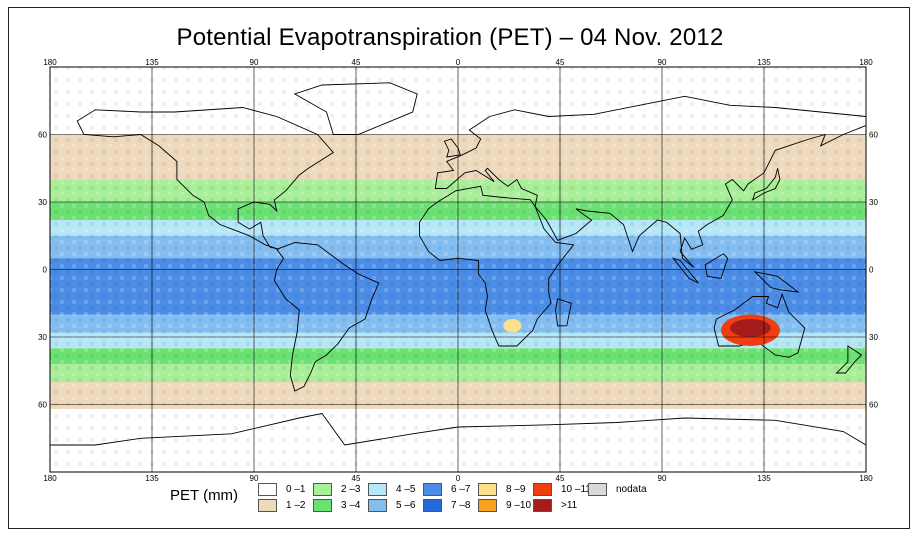 The width and height of the screenshot is (920, 539). Describe the element at coordinates (458, 62) in the screenshot. I see `lon-tick-top-4: 0` at that location.